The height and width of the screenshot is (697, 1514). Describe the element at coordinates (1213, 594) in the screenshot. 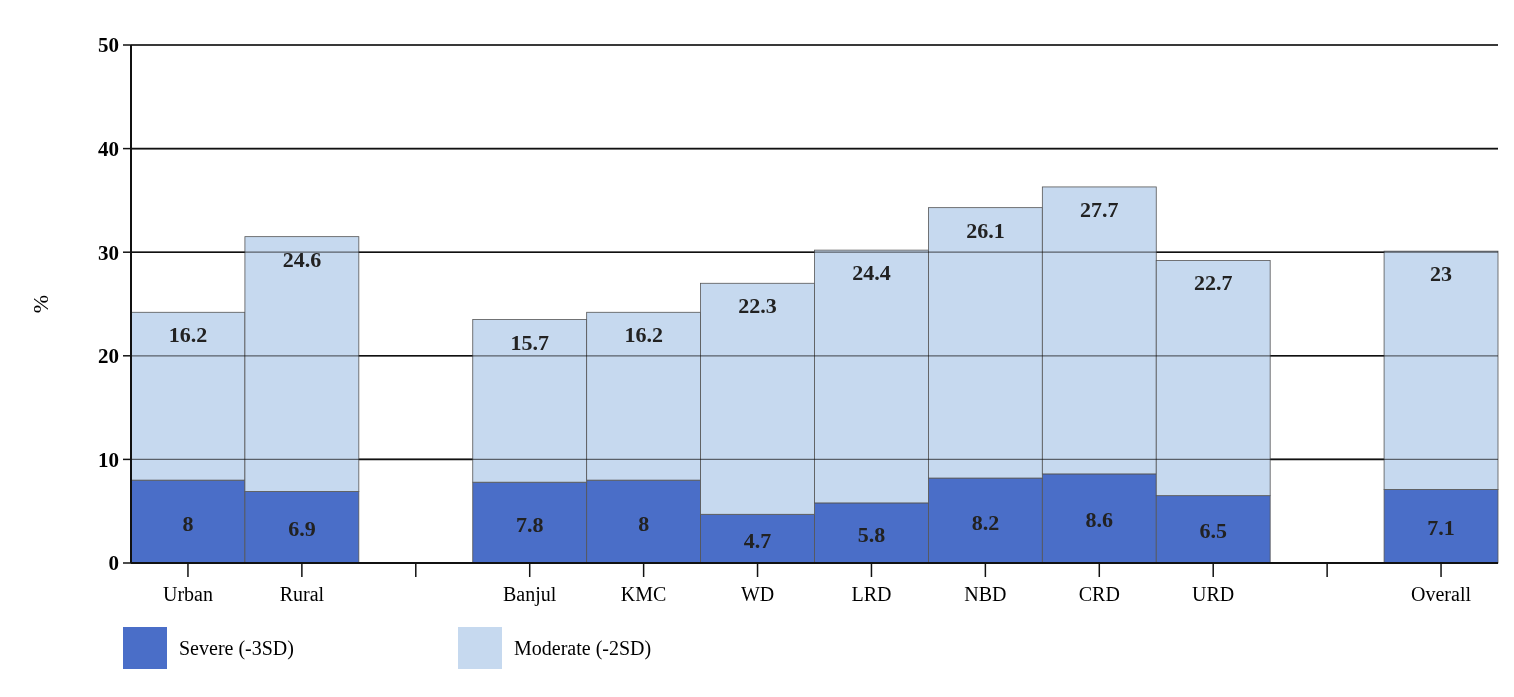

I see `x-tick-label: URD` at that location.